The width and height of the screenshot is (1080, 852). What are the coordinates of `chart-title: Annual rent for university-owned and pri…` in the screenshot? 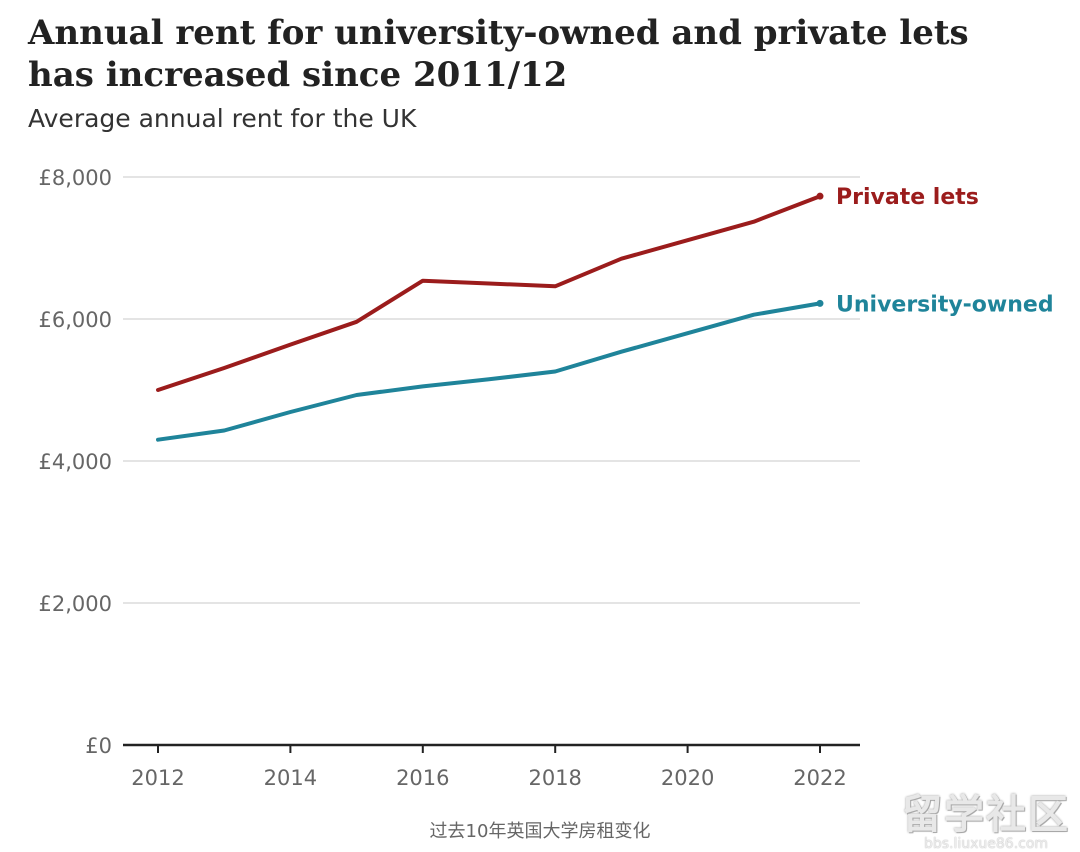 It's located at (498, 54).